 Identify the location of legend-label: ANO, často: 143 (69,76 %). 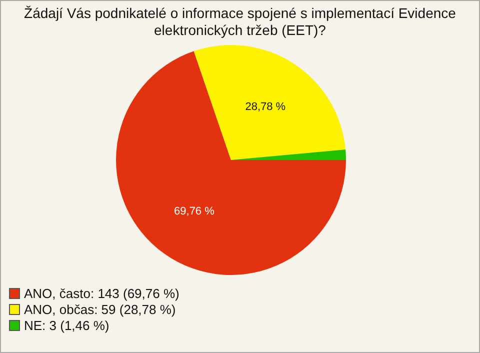
(102, 293).